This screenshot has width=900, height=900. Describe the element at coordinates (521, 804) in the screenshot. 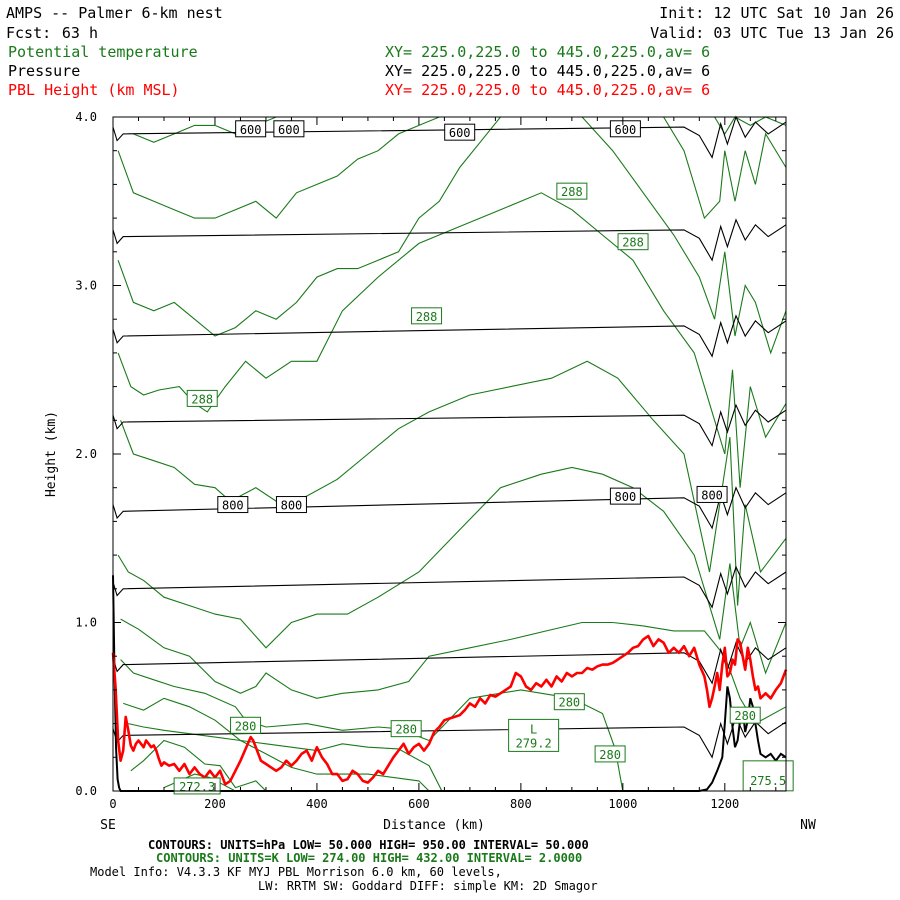

I see `x-tick-label: 800` at that location.